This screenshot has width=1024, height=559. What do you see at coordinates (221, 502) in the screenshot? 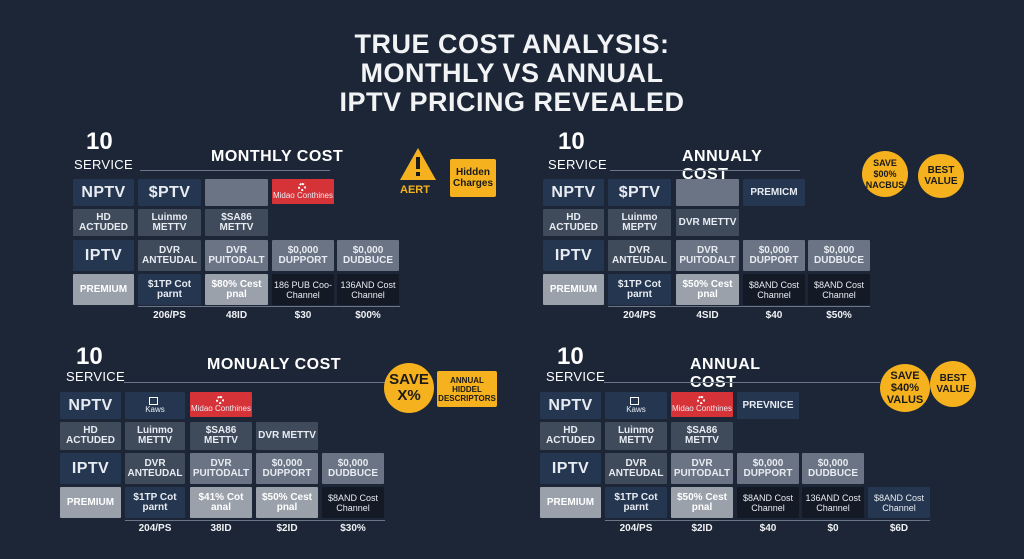
I see `cell-cot-anal: $41% Cot anal` at bounding box center [221, 502].